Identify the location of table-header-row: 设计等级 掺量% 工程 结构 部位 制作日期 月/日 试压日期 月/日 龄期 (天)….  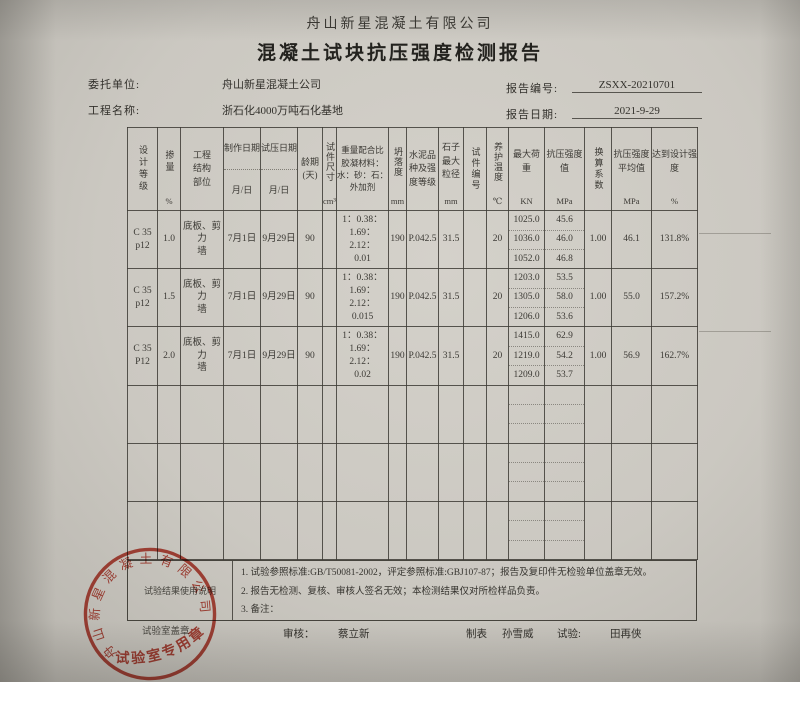
(412, 169).